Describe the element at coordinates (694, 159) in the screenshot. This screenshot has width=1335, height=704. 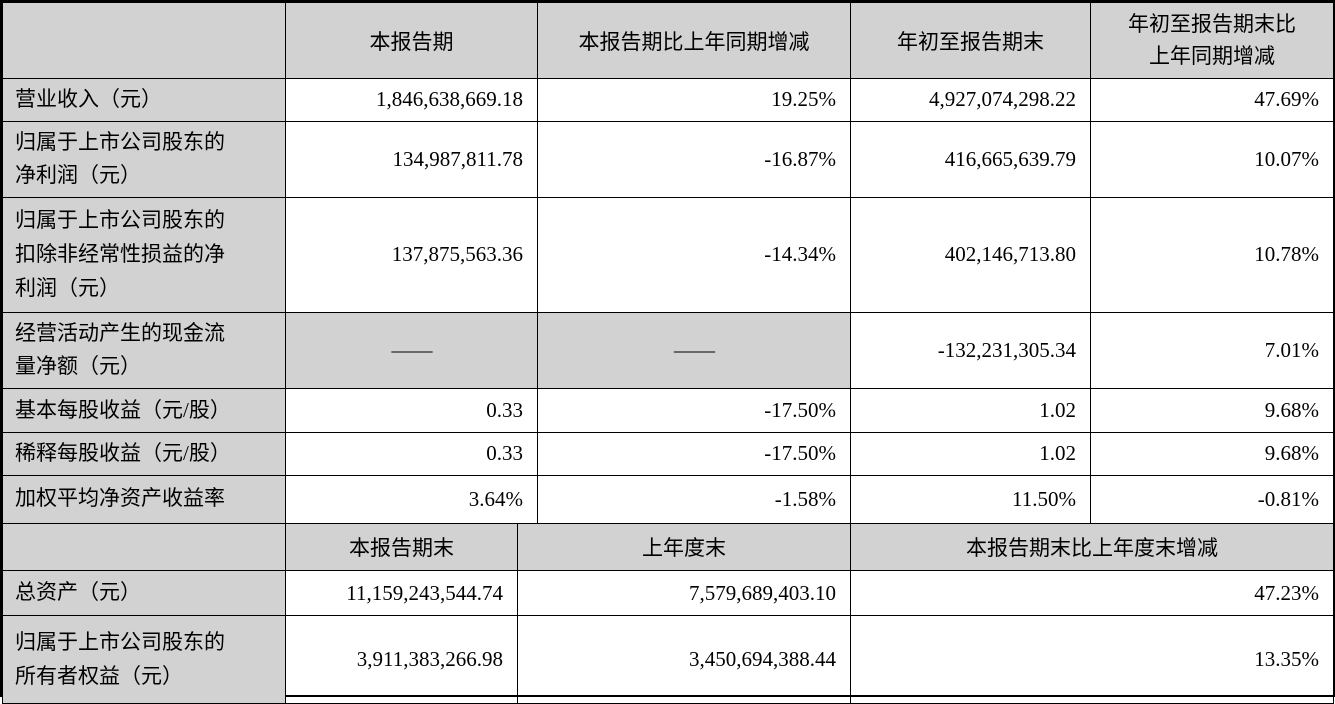
I see `value-cell: -16.87%` at that location.